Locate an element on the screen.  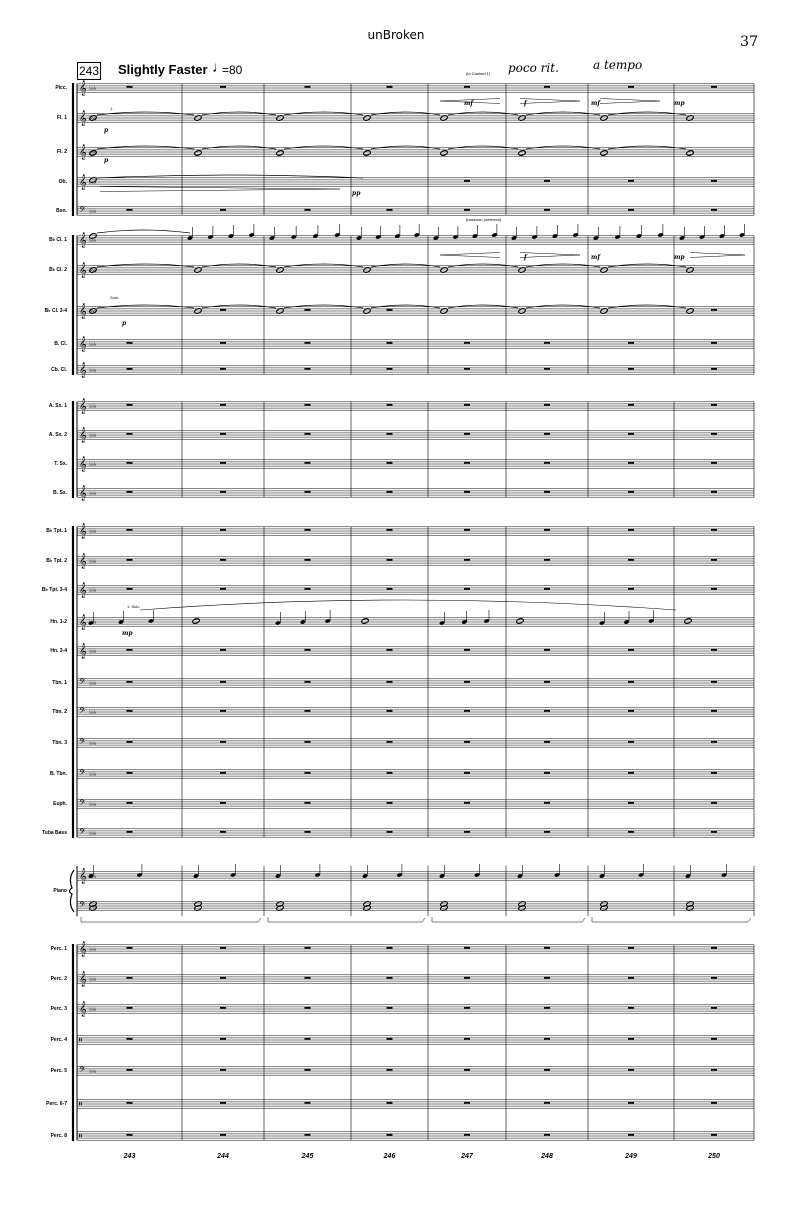
clef-icon: 𝄥 is located at coordinates (80, 1137).